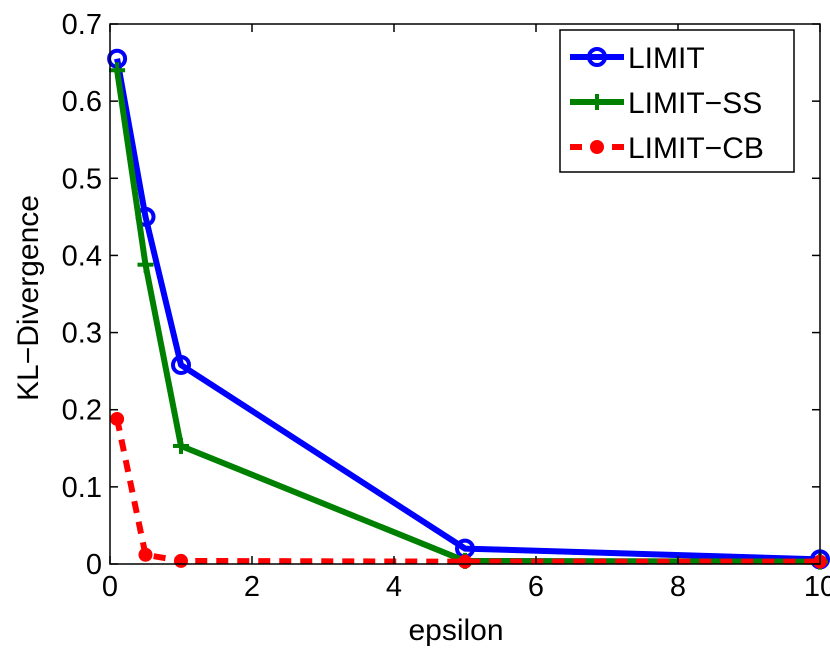  What do you see at coordinates (455, 630) in the screenshot?
I see `x-axis-label: epsilon` at bounding box center [455, 630].